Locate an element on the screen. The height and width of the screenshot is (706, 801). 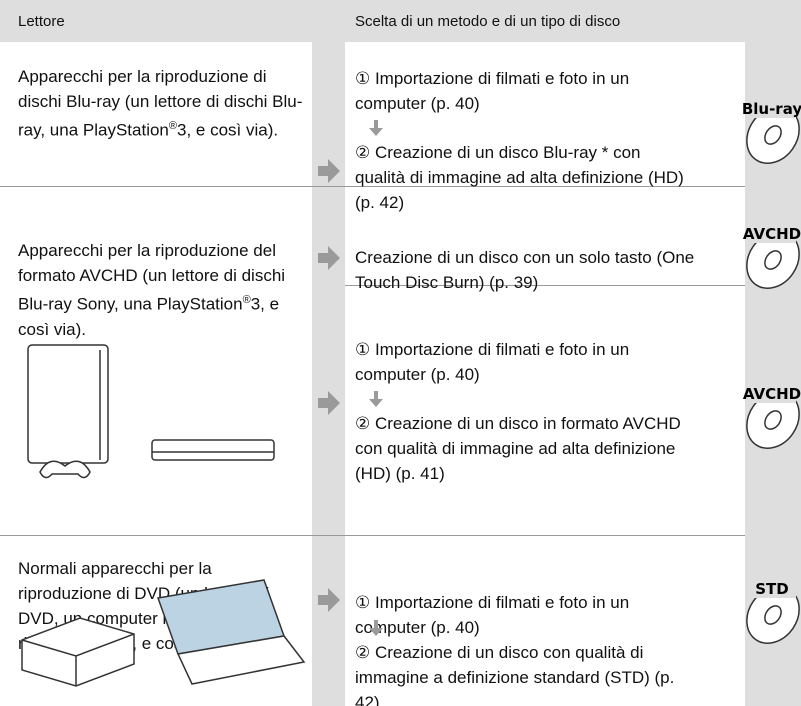
player-device is located at coordinates (213, 450).